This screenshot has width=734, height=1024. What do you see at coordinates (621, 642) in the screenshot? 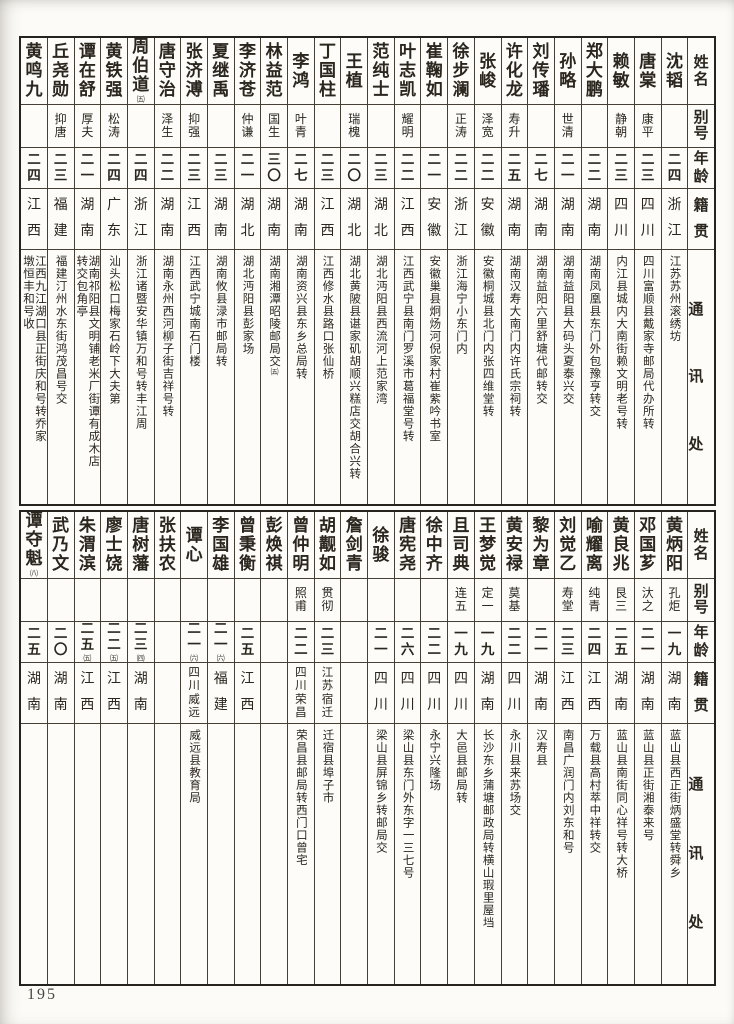
I see `age-cell: 二五` at bounding box center [621, 642].